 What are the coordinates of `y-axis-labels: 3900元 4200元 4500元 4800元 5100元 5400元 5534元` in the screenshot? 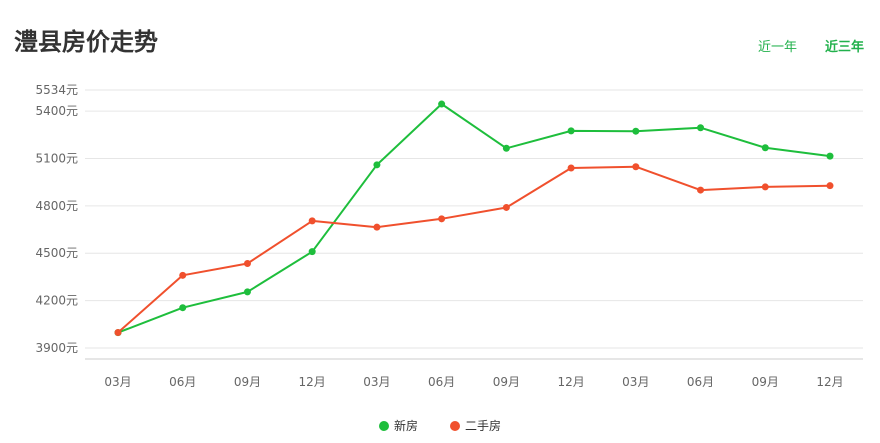 It's located at (56, 219).